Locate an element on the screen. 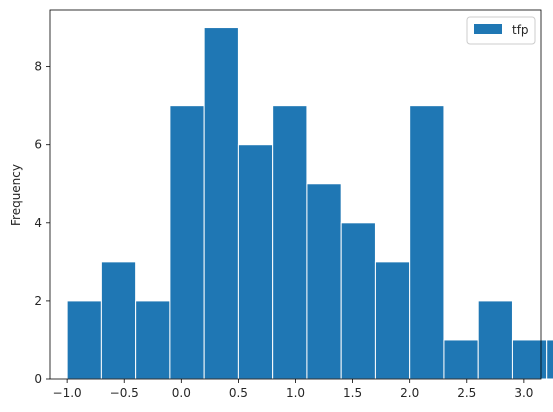 This screenshot has height=412, width=553. x-axis: −1.0 −0.5 0.0 0.5 1.0 1.5 2.0 2.5 3.0 is located at coordinates (293, 389).